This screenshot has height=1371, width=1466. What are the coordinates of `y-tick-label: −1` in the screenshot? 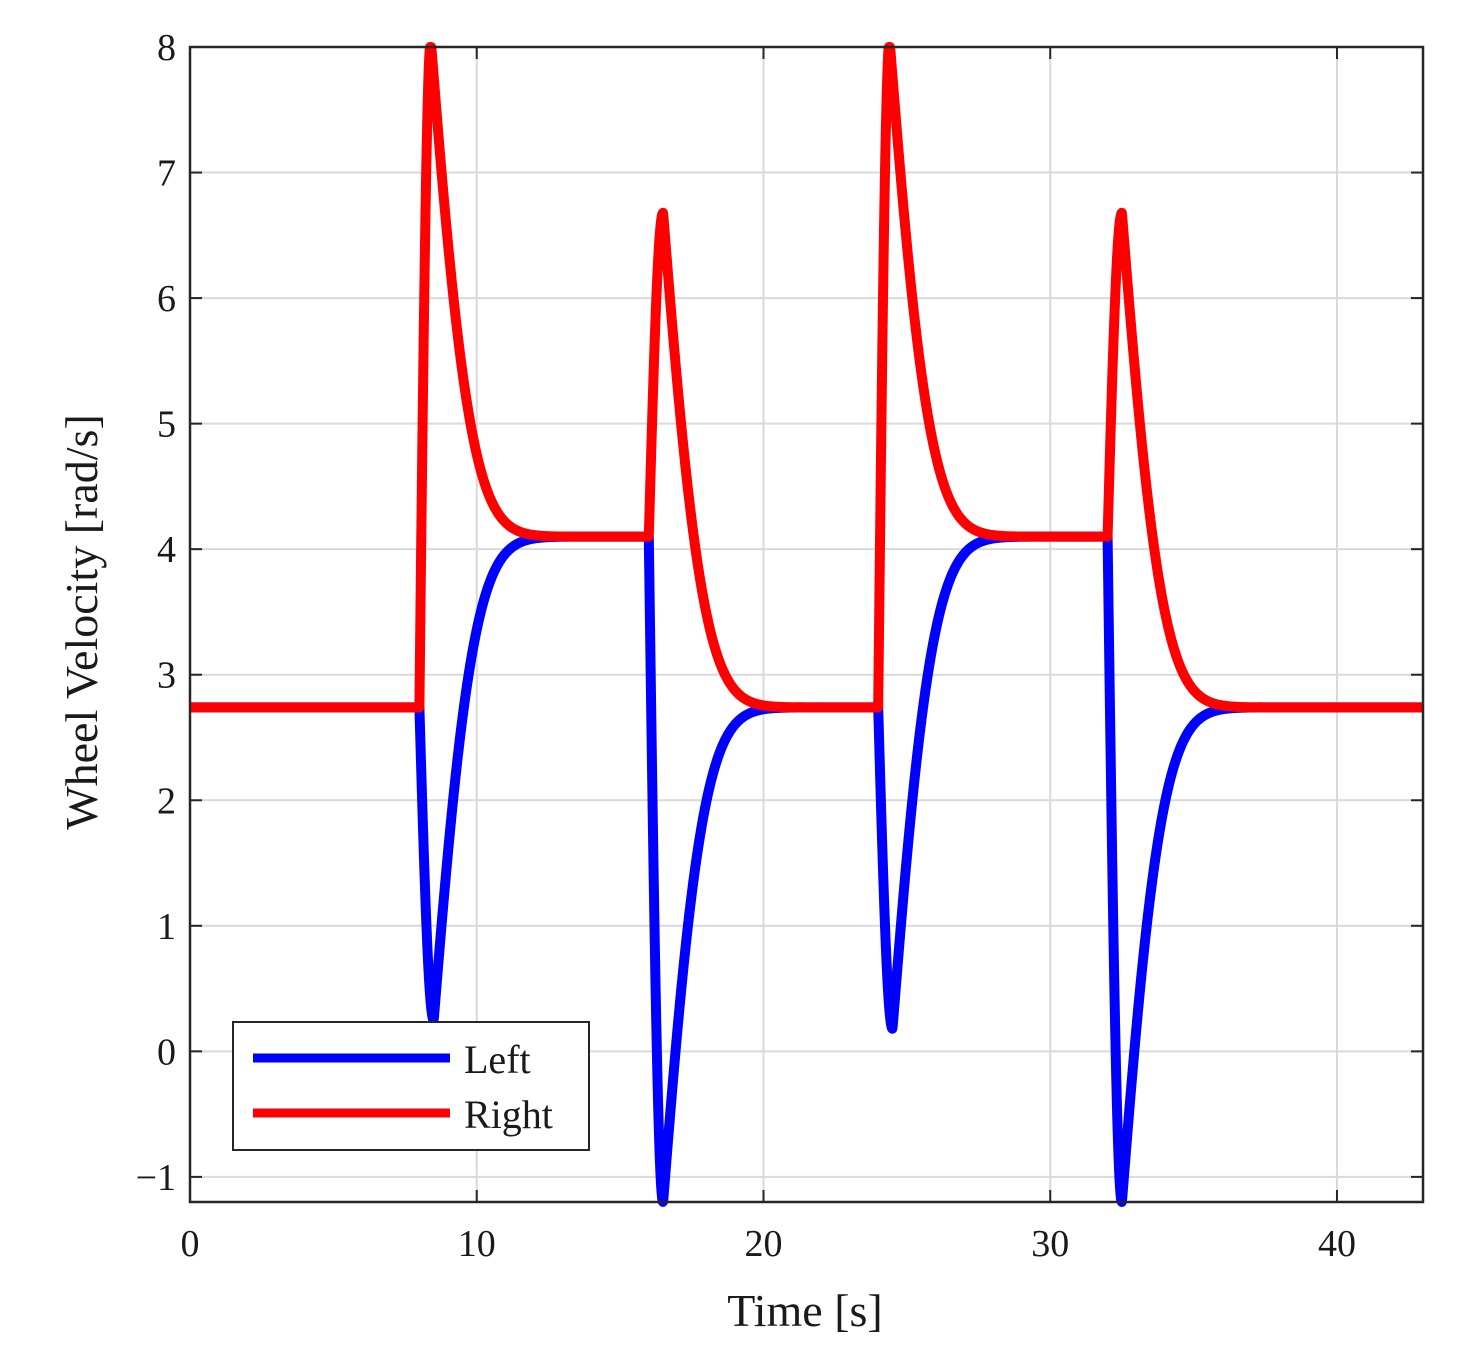 It's located at (156, 1178).